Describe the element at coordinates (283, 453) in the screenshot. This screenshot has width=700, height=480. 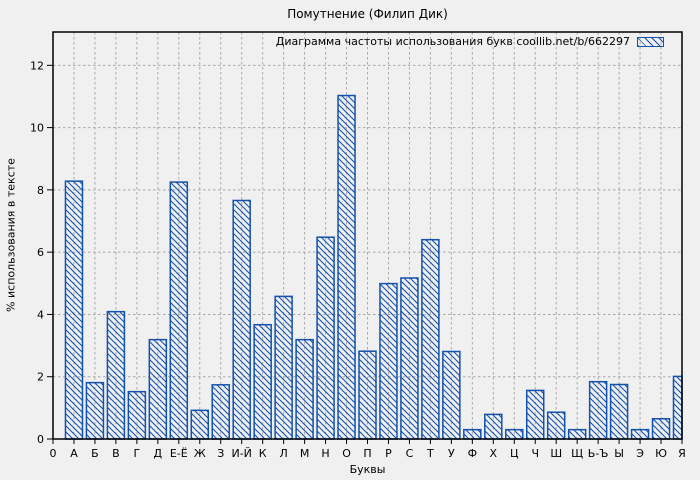
I see `x-tick-label: Л` at that location.